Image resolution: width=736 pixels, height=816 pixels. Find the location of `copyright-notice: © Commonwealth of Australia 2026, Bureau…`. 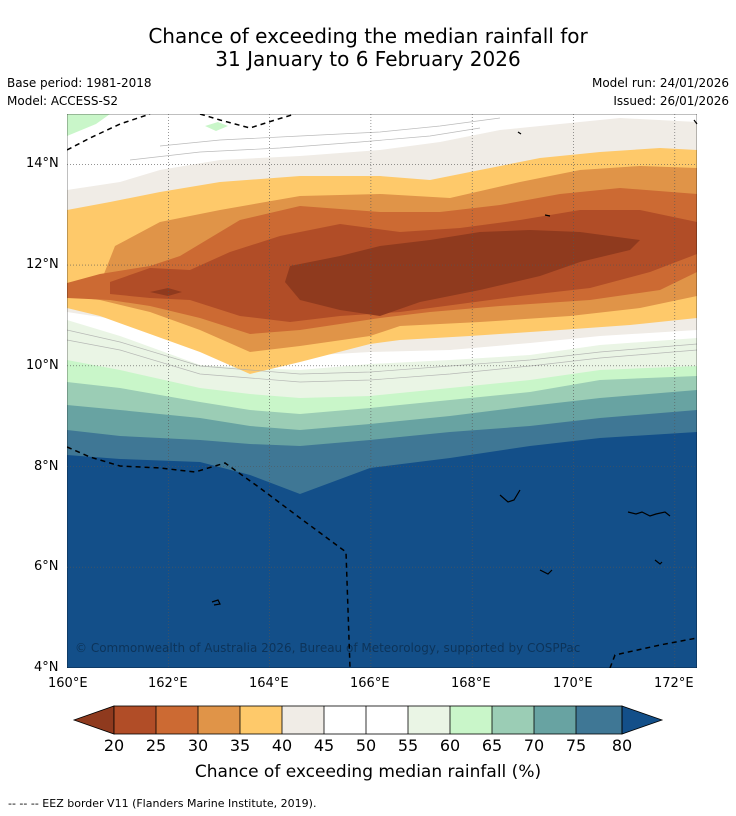

copyright-notice: © Commonwealth of Australia 2026, Bureau… is located at coordinates (328, 648).